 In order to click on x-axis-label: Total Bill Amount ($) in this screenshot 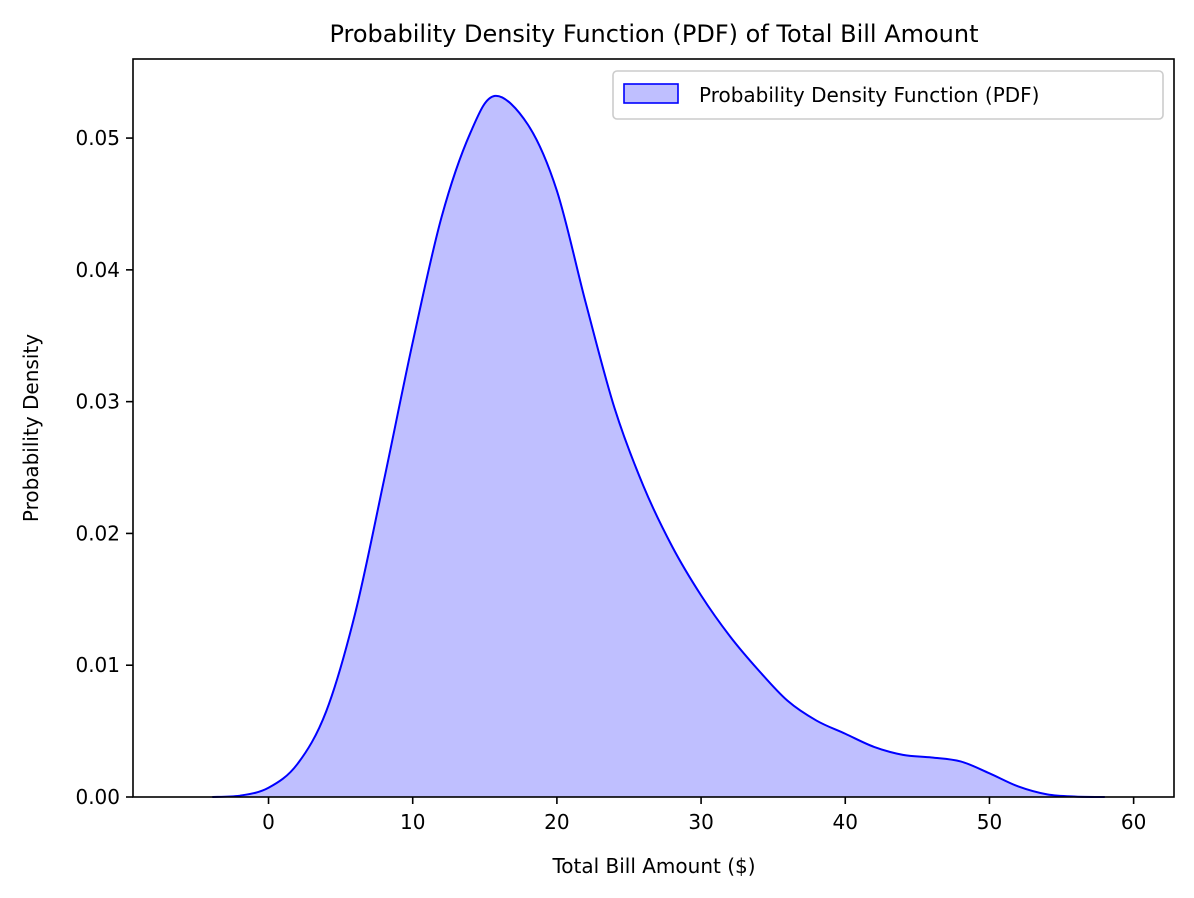, I will do `click(653, 866)`.